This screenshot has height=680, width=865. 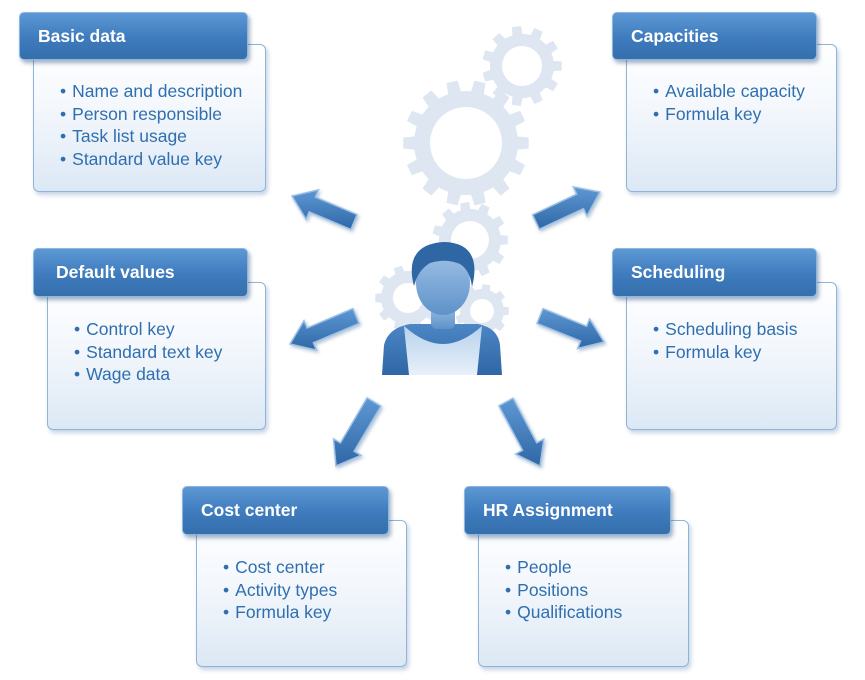 What do you see at coordinates (151, 114) in the screenshot?
I see `list-item: Person responsible` at bounding box center [151, 114].